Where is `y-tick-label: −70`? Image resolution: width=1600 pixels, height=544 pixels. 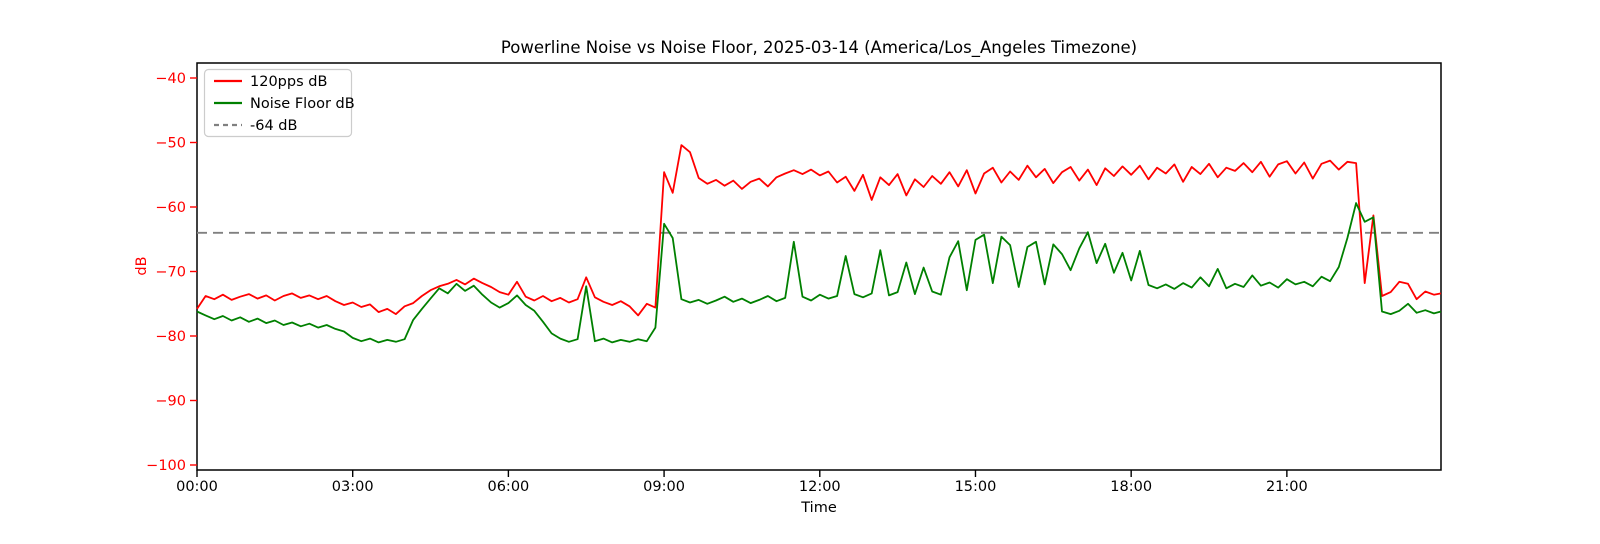
y-tick-label: −70 is located at coordinates (170, 273).